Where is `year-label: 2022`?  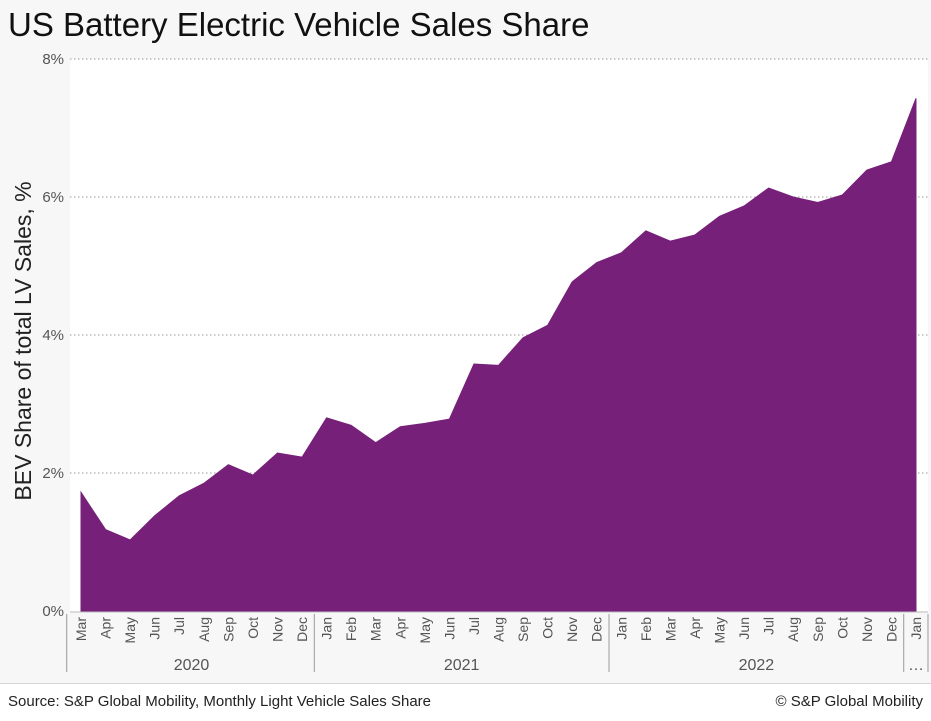 year-label: 2022 is located at coordinates (757, 665).